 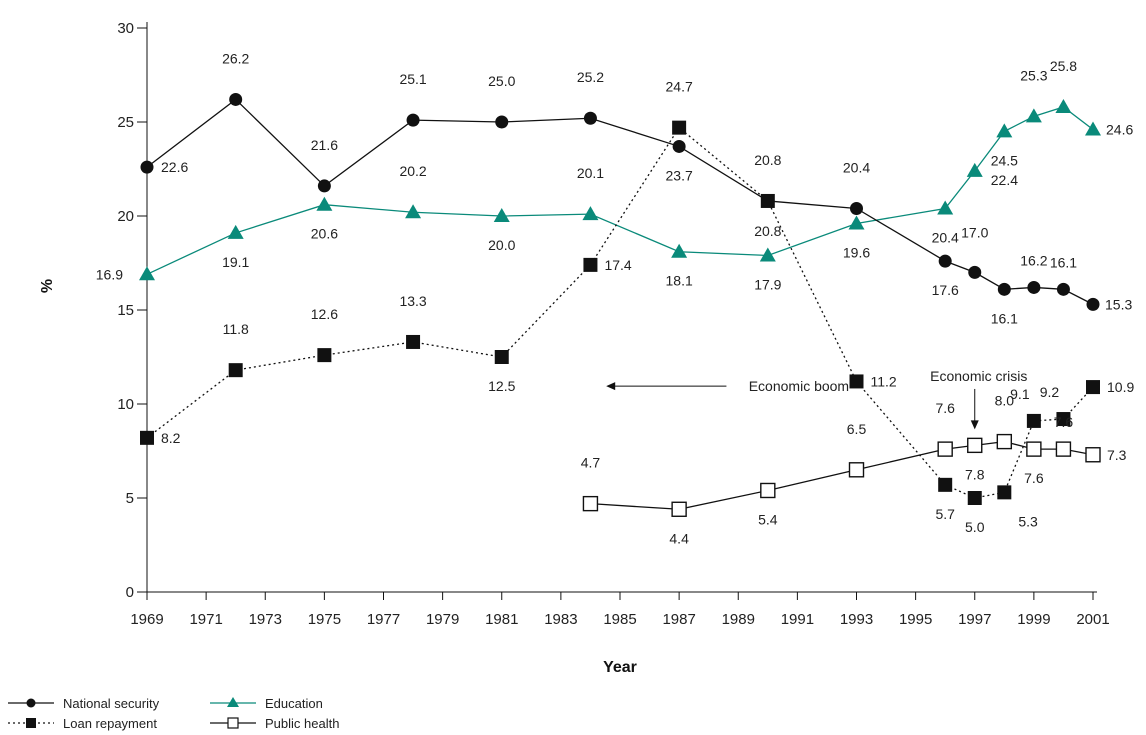 What do you see at coordinates (111, 703) in the screenshot?
I see `legend-national-security-label: National security` at bounding box center [111, 703].